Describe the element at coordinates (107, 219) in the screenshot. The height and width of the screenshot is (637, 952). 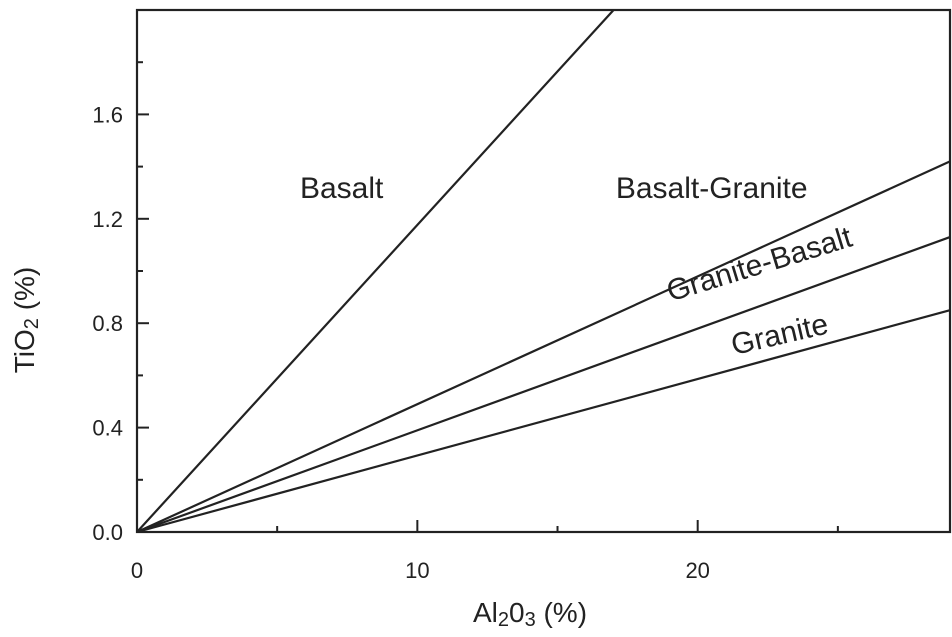
I see `y-tick-label: 1.2` at that location.